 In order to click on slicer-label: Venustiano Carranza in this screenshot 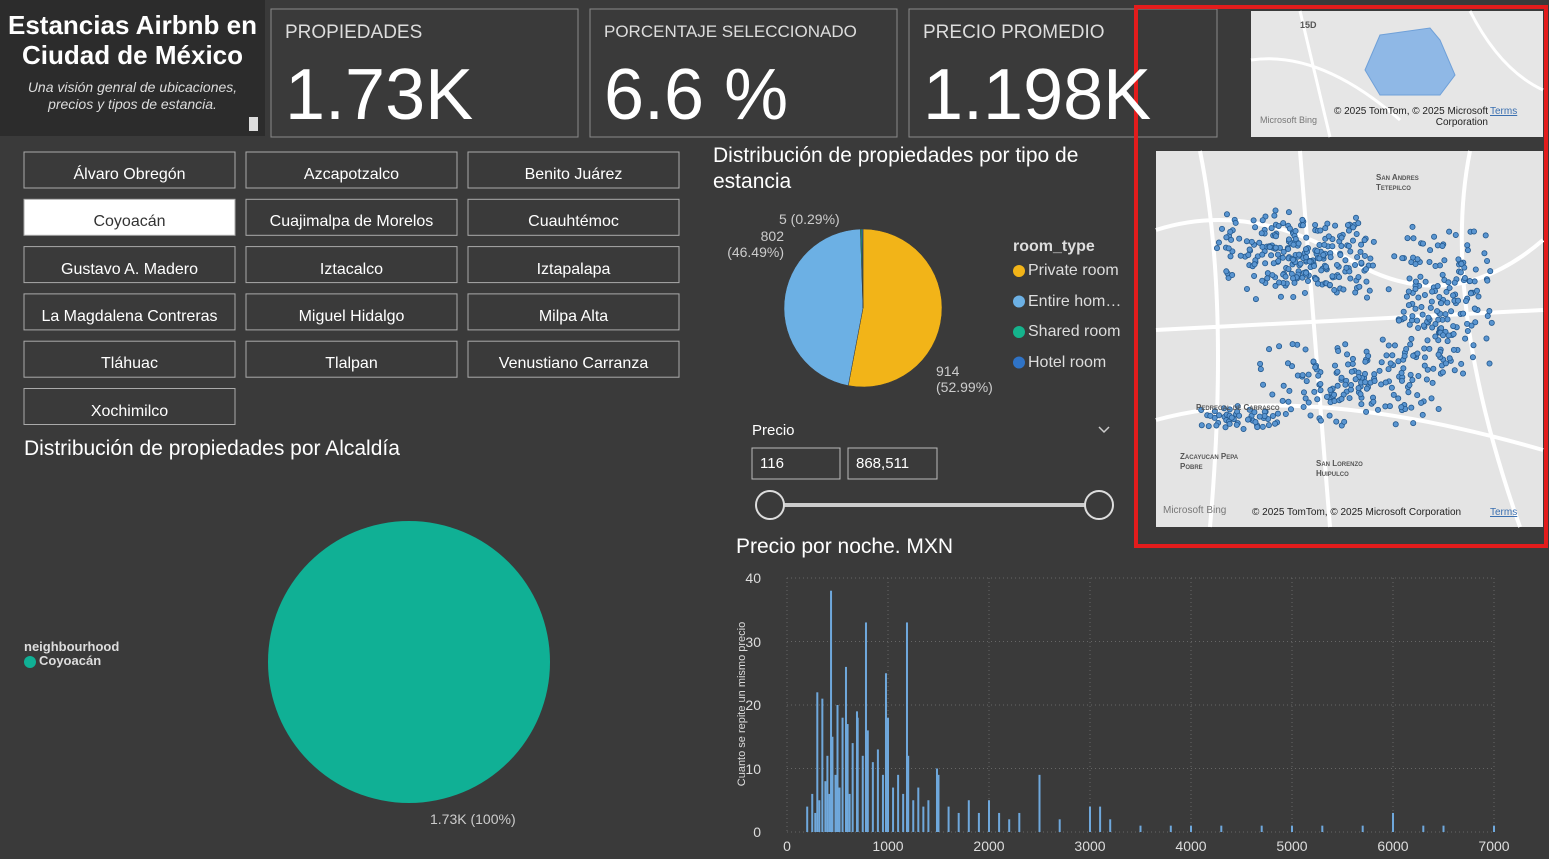, I will do `click(573, 364)`.